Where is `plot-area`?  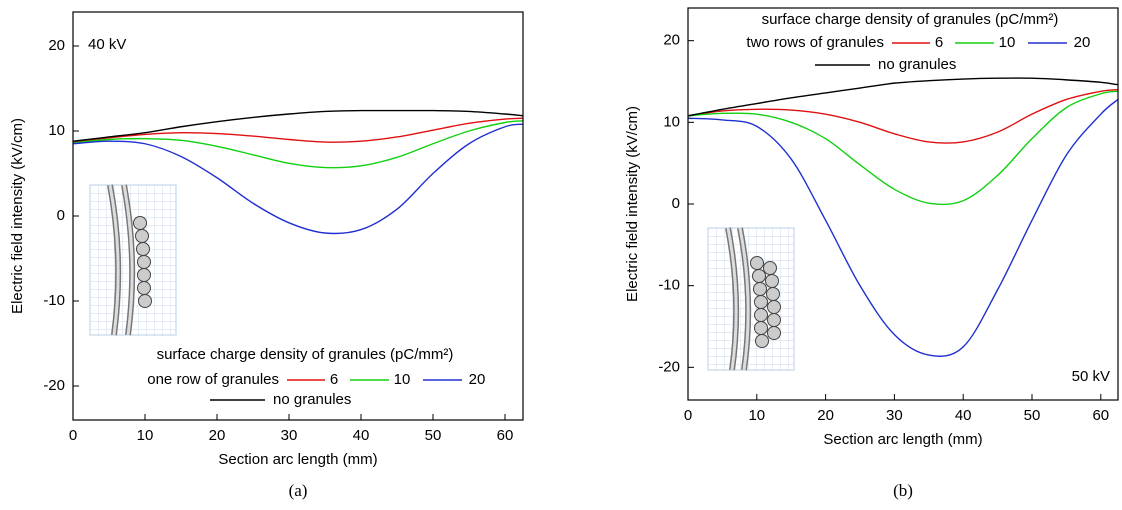
plot-area is located at coordinates (298, 172).